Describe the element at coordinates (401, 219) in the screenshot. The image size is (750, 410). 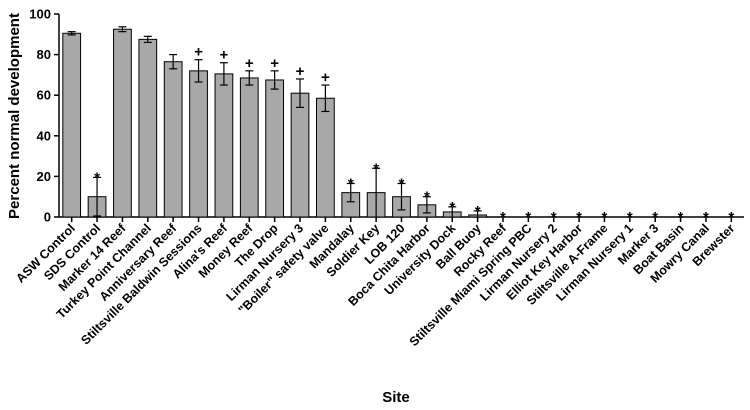
I see `x-axis` at that location.